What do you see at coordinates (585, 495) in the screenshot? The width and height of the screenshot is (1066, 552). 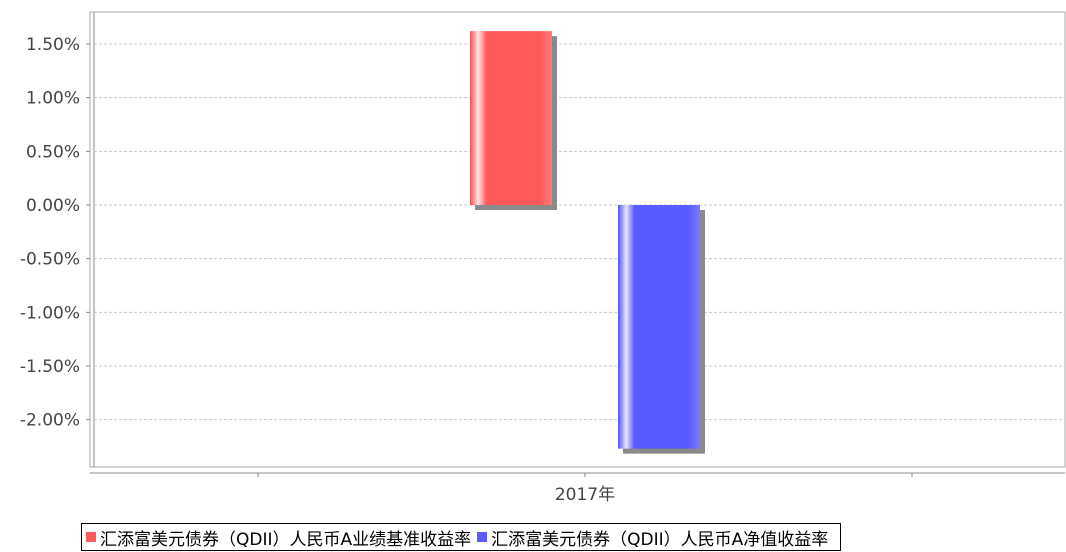 I see `x-tick-label: 2017年` at bounding box center [585, 495].